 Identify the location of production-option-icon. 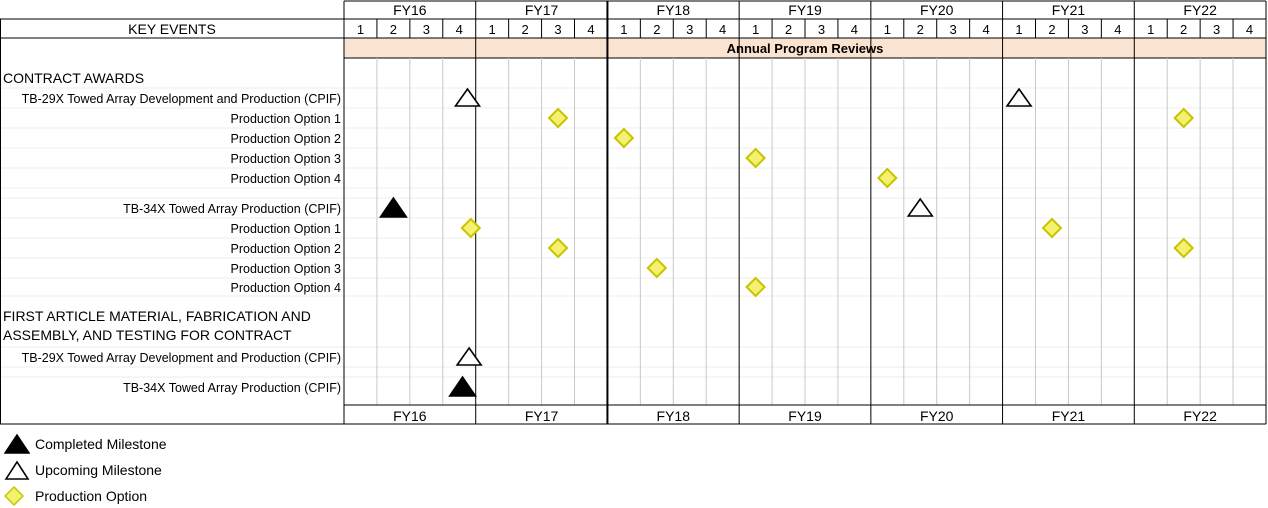
(14, 496).